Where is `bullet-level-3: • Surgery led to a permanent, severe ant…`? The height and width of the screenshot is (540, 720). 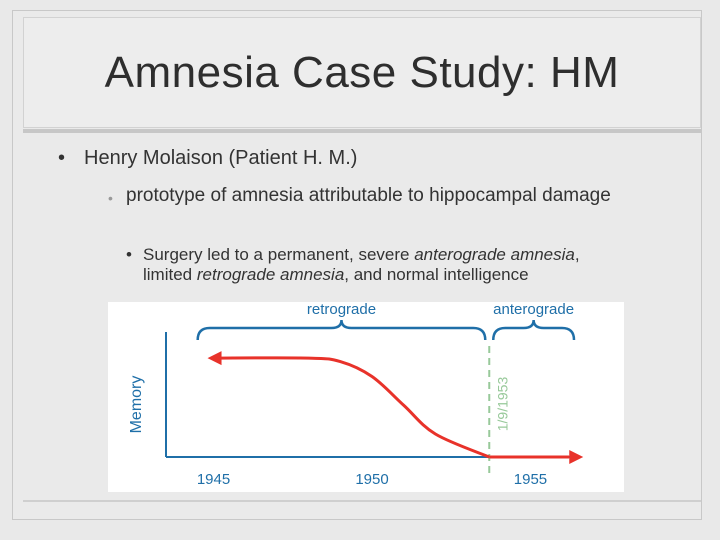
bullet-level-3: • Surgery led to a permanent, severe ant… is located at coordinates (366, 265).